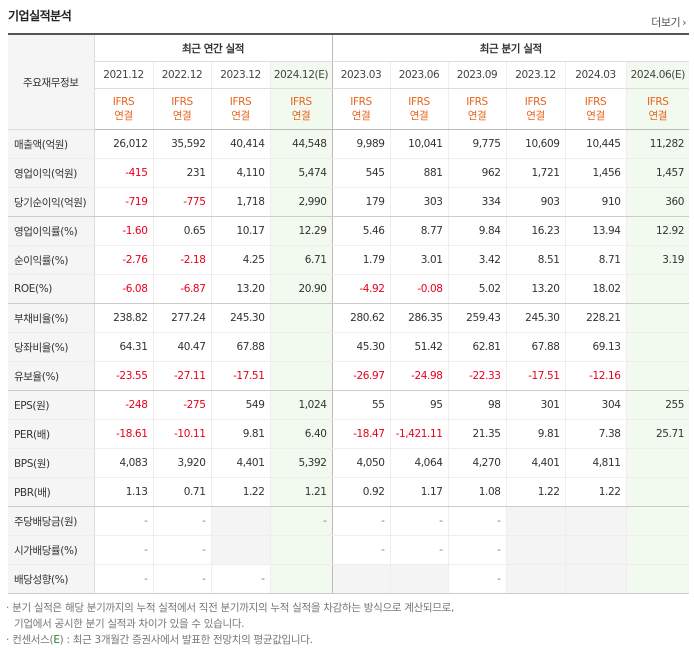 Image resolution: width=694 pixels, height=648 pixels. Describe the element at coordinates (123, 202) in the screenshot. I see `table-cell: -719` at that location.